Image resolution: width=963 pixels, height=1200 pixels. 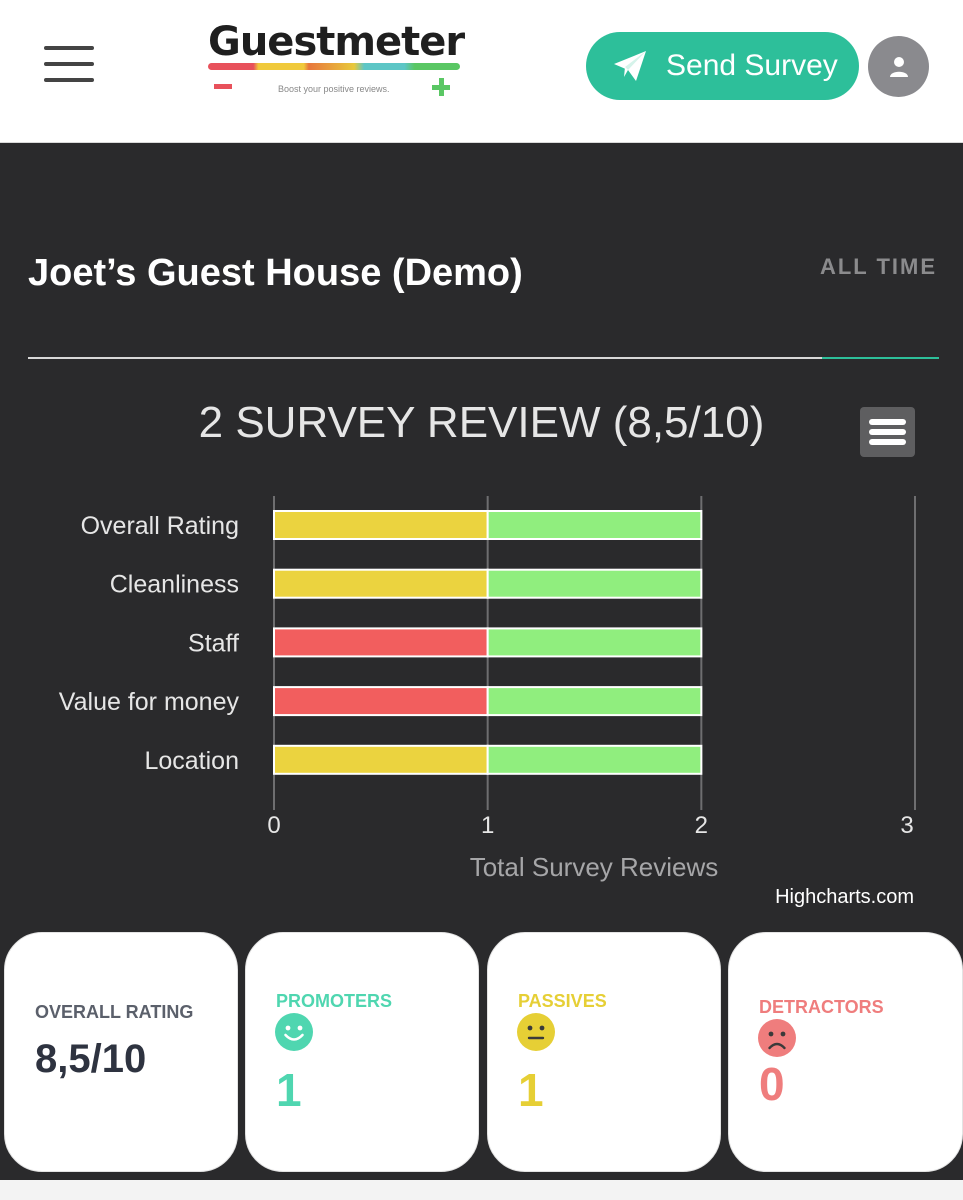 What do you see at coordinates (481, 1190) in the screenshot?
I see `page-bottom` at bounding box center [481, 1190].